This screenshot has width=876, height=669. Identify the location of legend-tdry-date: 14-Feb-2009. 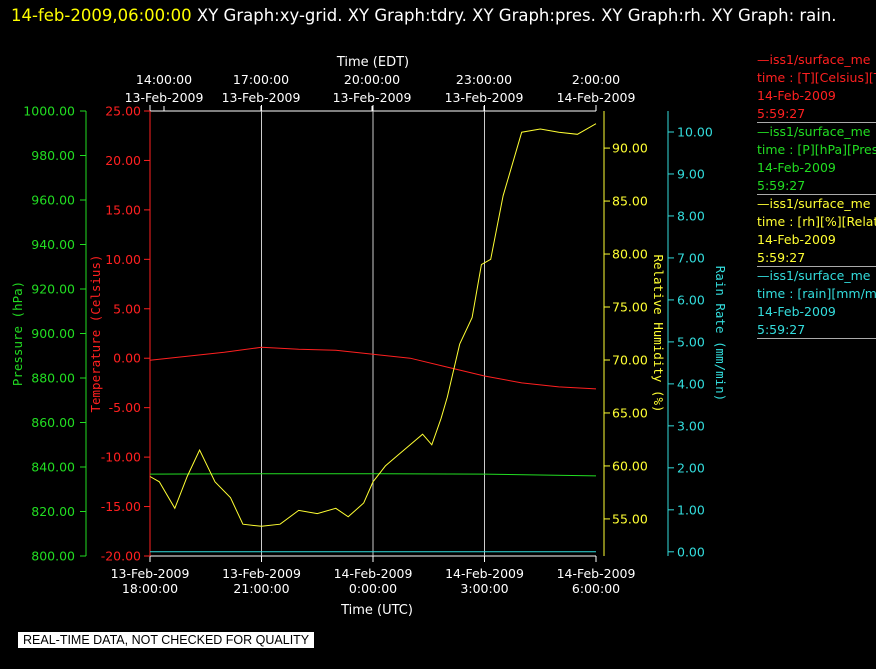
(796, 95).